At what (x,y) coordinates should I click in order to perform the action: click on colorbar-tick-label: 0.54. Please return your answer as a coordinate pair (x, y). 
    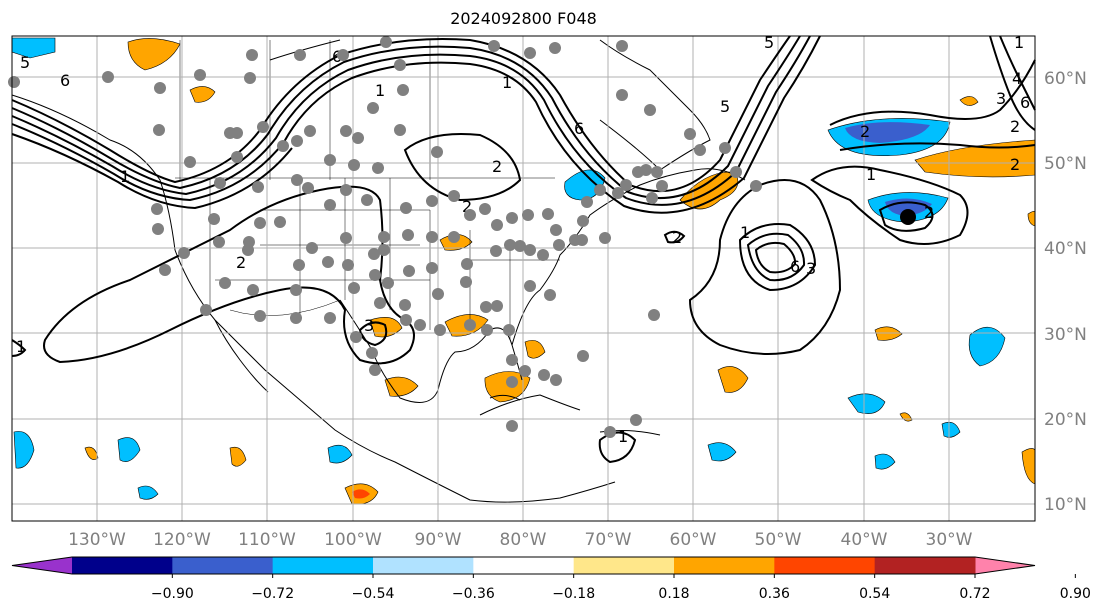
    Looking at the image, I should click on (874, 594).